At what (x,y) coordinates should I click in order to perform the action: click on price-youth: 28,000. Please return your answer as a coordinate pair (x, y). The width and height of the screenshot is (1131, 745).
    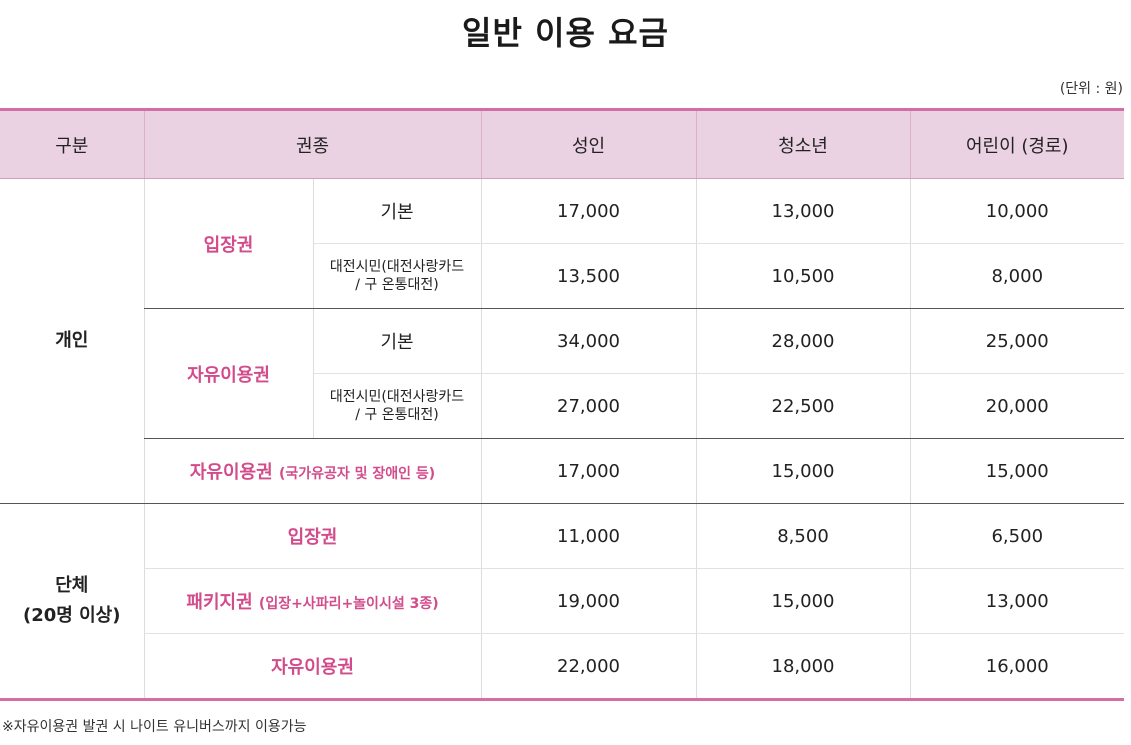
    Looking at the image, I should click on (802, 341).